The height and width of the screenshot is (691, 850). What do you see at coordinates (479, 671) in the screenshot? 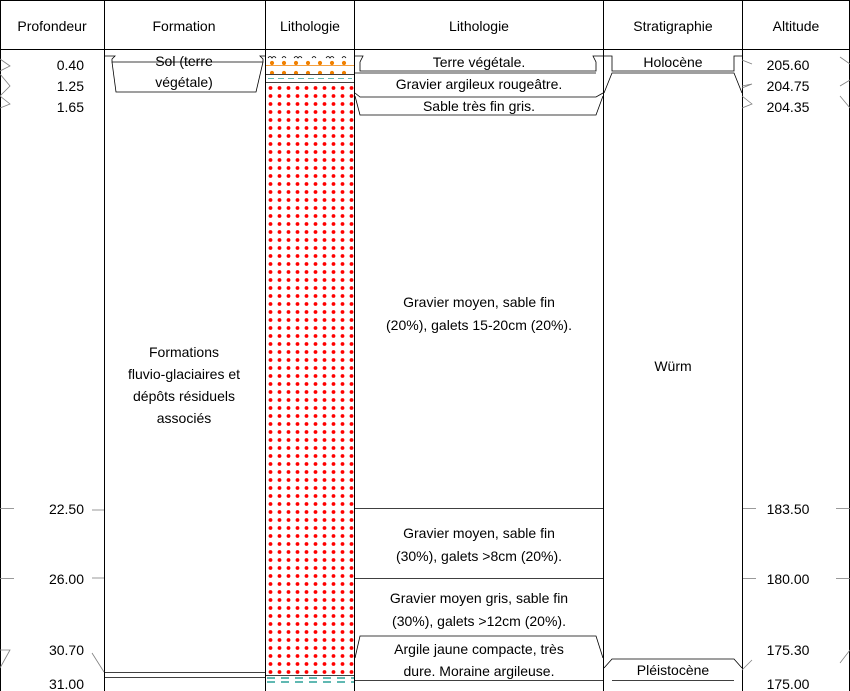
I see `lithology-description: dure. Moraine argileuse.` at bounding box center [479, 671].